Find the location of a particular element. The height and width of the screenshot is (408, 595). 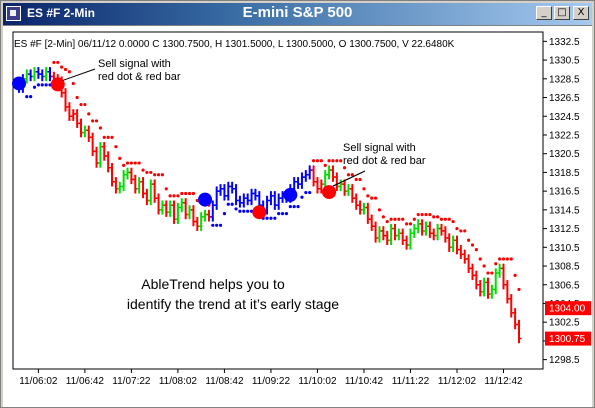

y-tick-label: 1330.5 is located at coordinates (564, 61).